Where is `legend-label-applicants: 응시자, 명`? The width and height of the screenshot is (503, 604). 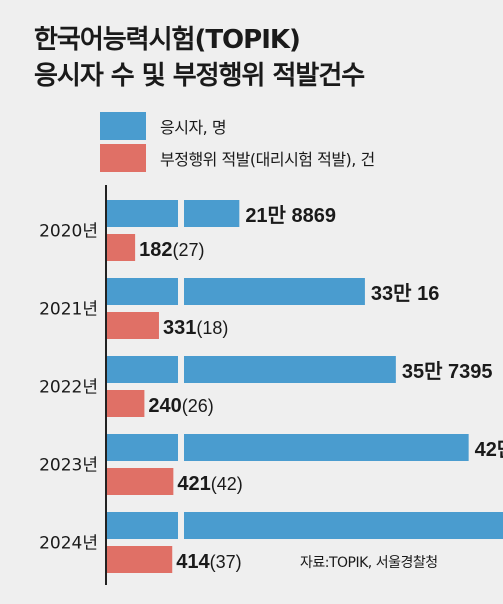 legend-label-applicants: 응시자, 명 is located at coordinates (193, 127).